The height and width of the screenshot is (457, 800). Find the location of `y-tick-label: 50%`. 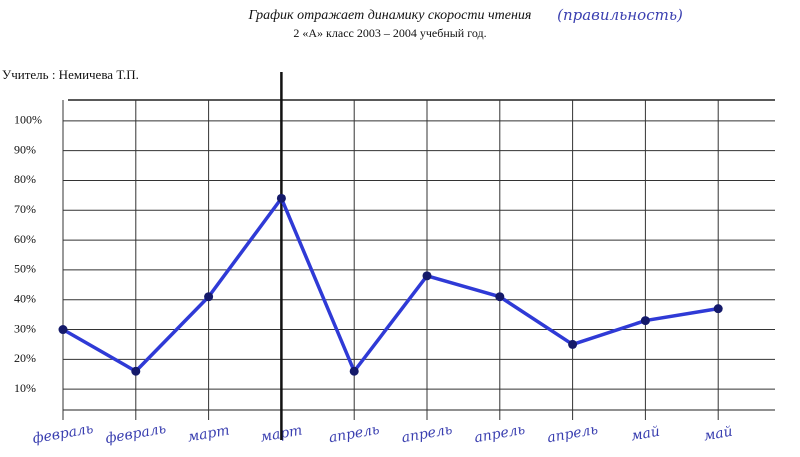

y-tick-label: 50% is located at coordinates (25, 269).